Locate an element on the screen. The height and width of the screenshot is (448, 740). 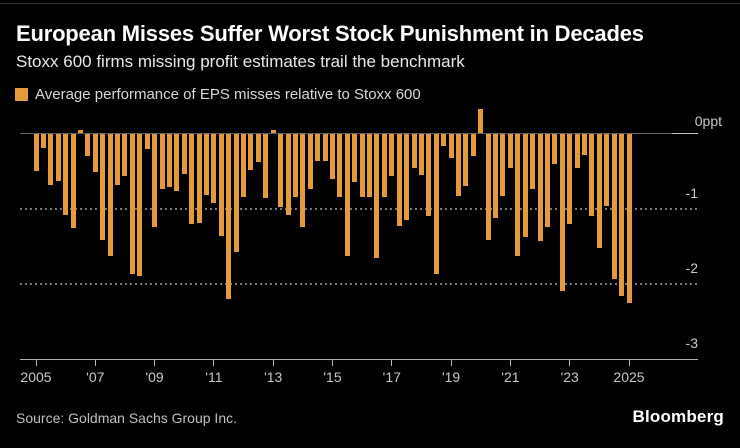
x-axis-label: '11 is located at coordinates (214, 377).